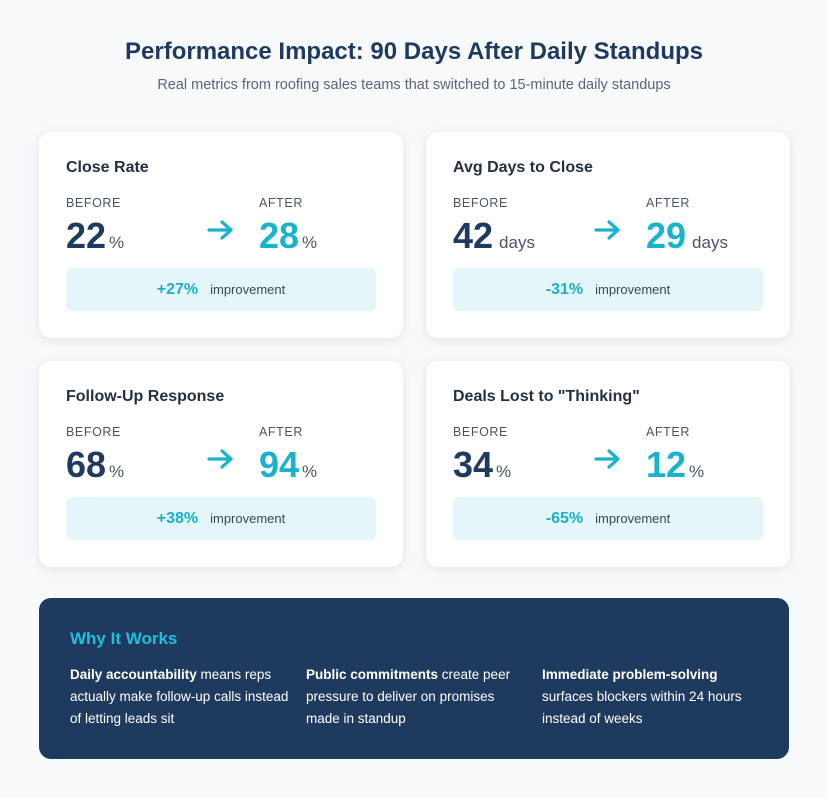 The height and width of the screenshot is (798, 828). I want to click on why-title: Why It Works, so click(124, 638).